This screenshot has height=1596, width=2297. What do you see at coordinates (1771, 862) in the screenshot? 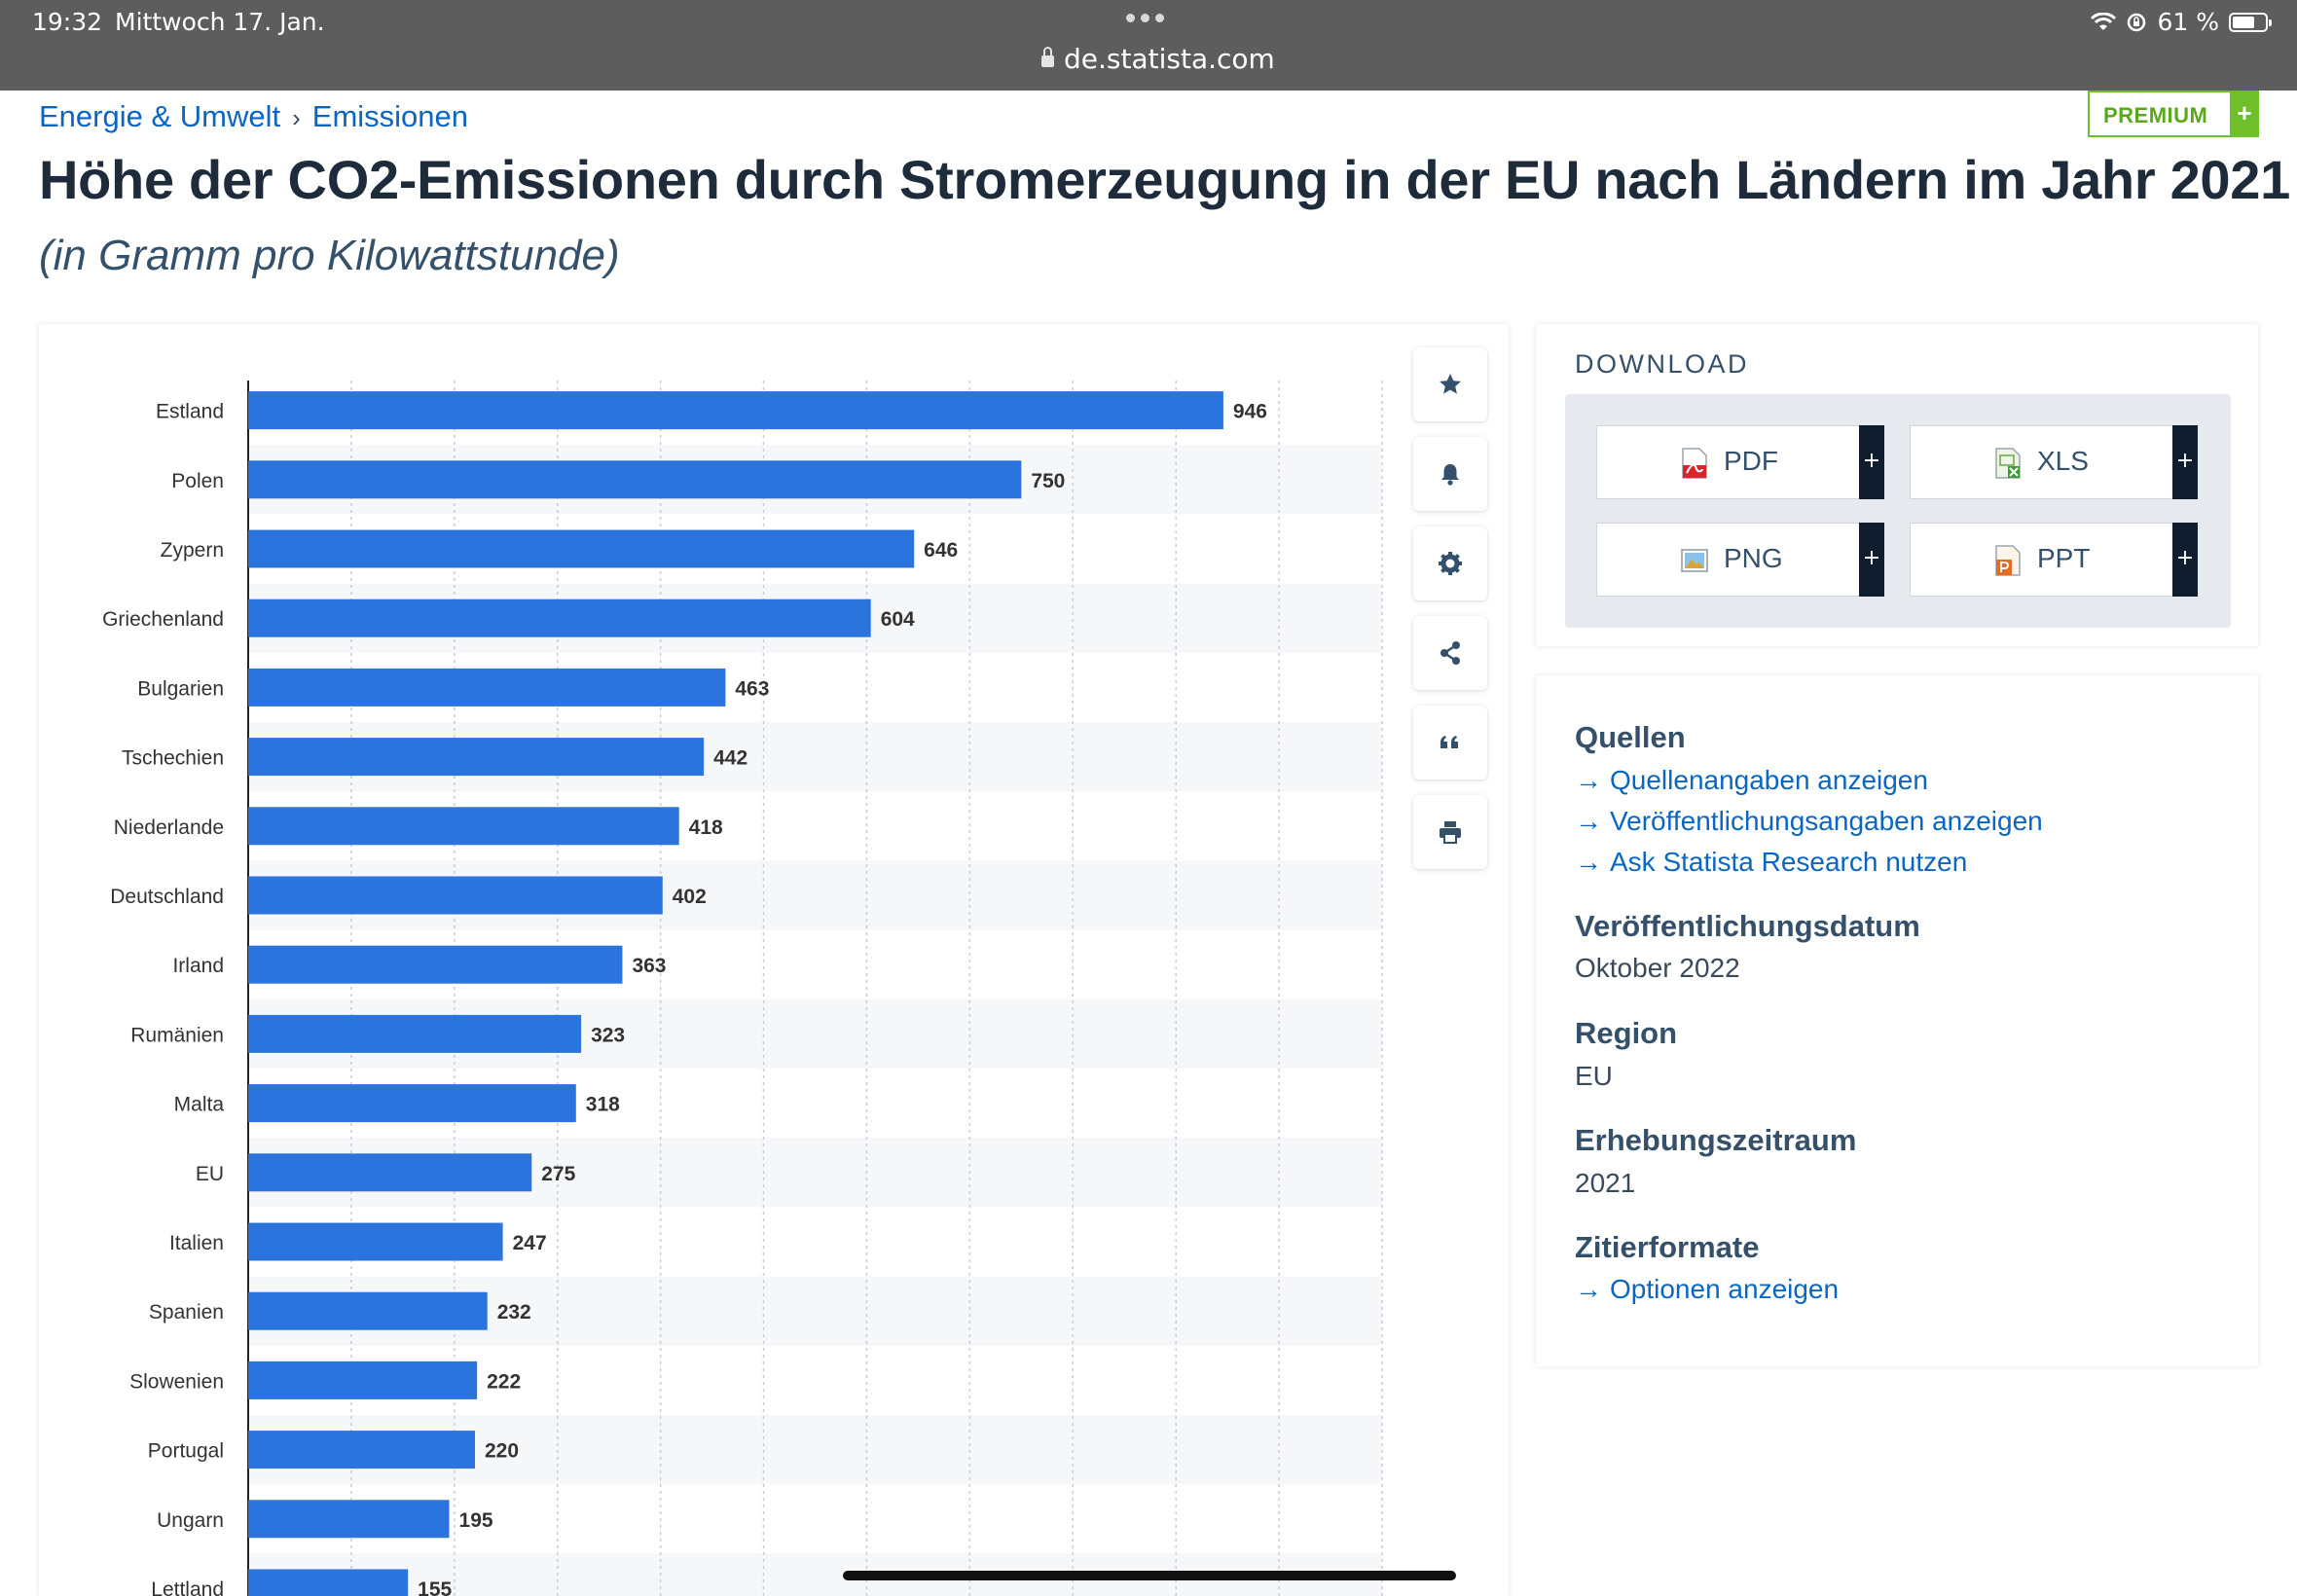
I see `research-link: → Ask Statista Research nutzen` at bounding box center [1771, 862].